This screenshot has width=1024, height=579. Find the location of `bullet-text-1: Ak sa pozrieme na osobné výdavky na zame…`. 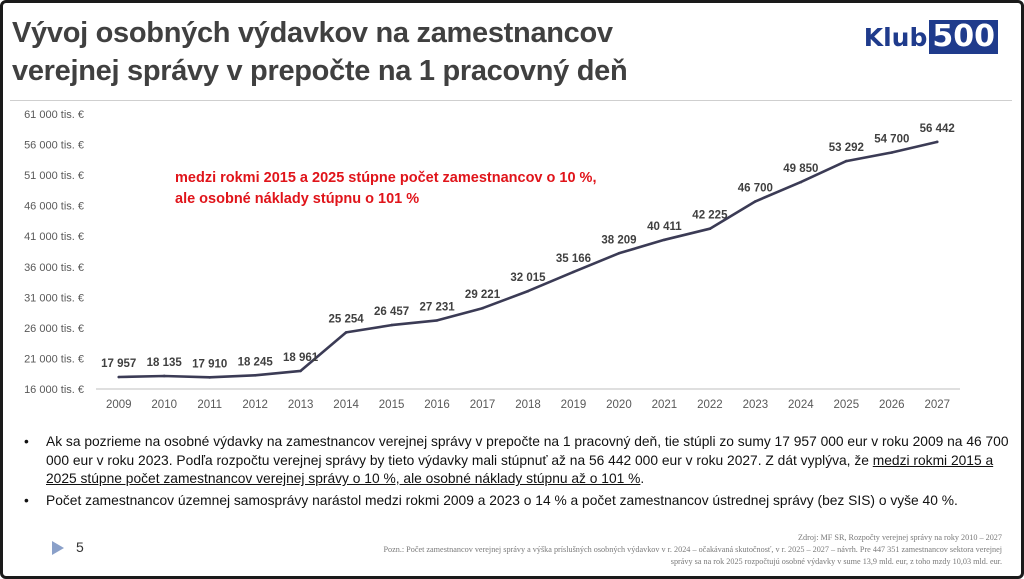

bullet-text-1: Ak sa pozrieme na osobné výdavky na zame… is located at coordinates (528, 461).